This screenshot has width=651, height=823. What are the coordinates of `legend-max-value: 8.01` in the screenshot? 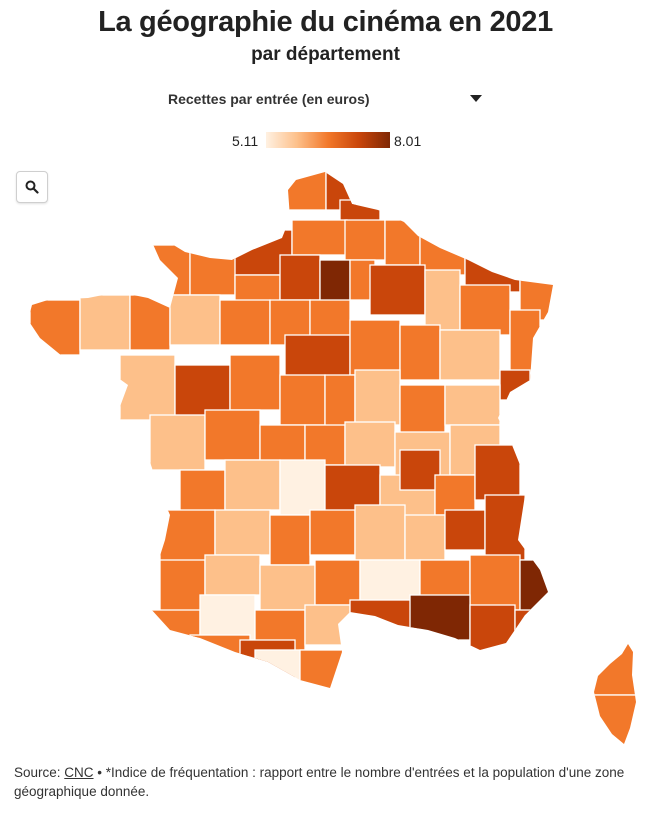 It's located at (408, 141).